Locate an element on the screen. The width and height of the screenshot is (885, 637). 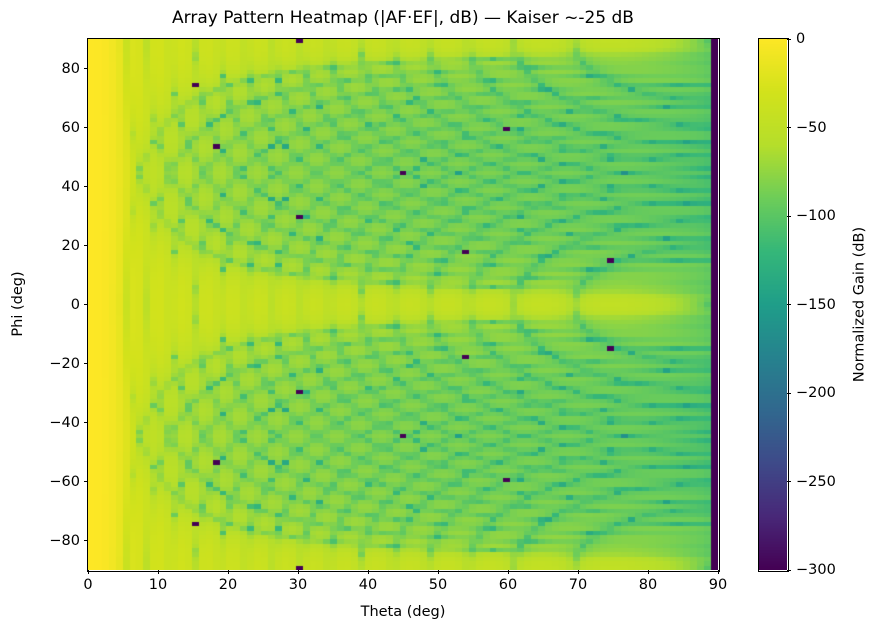
colorbar is located at coordinates (773, 305).